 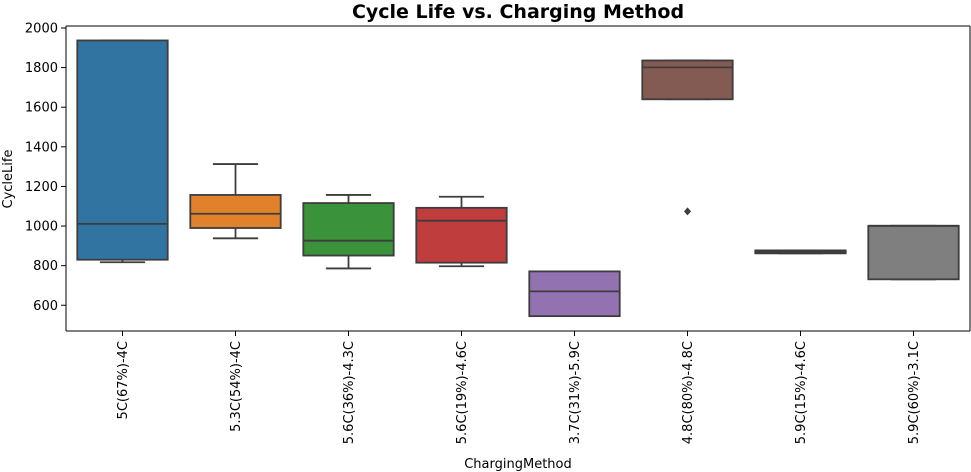 I want to click on y-tick-label: 2000, so click(x=41, y=28).